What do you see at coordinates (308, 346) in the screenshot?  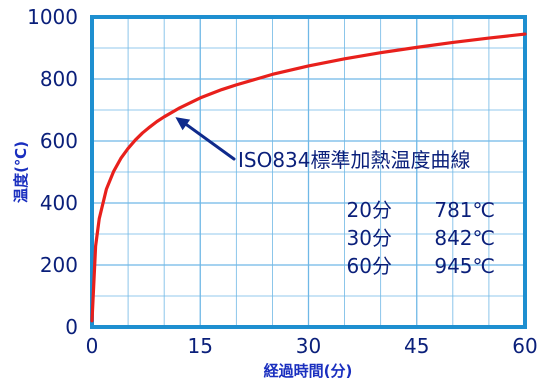 I see `x-tick-label: 30` at bounding box center [308, 346].